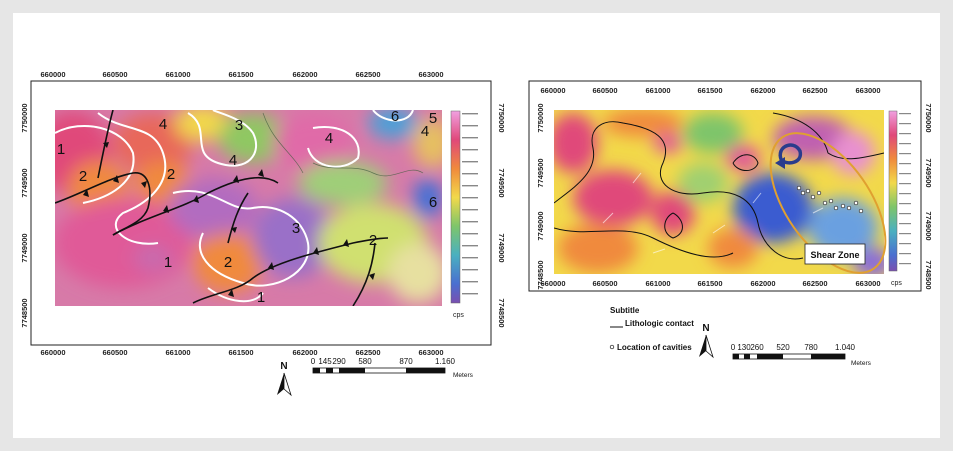  What do you see at coordinates (392, 368) in the screenshot?
I see `left-scalebar: 0 145 290 580 870 1.160 Meters` at bounding box center [392, 368].